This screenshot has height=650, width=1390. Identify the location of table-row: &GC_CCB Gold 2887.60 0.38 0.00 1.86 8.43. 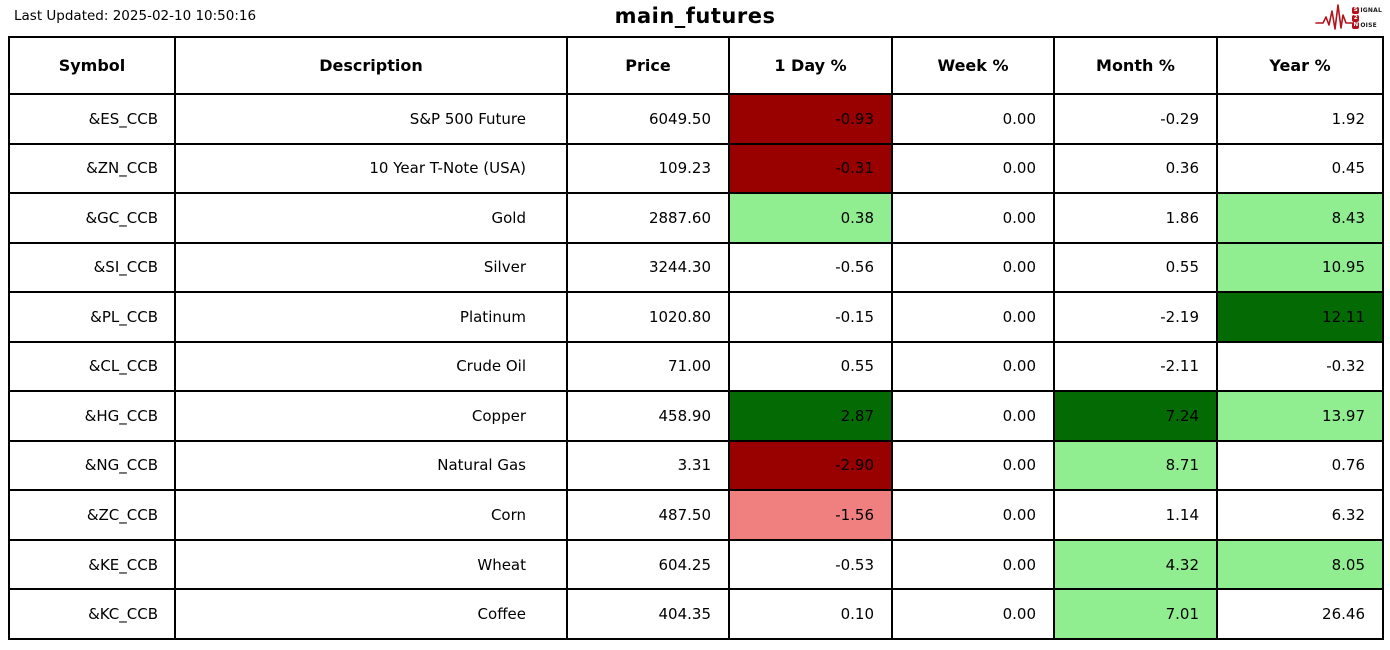
(696, 218).